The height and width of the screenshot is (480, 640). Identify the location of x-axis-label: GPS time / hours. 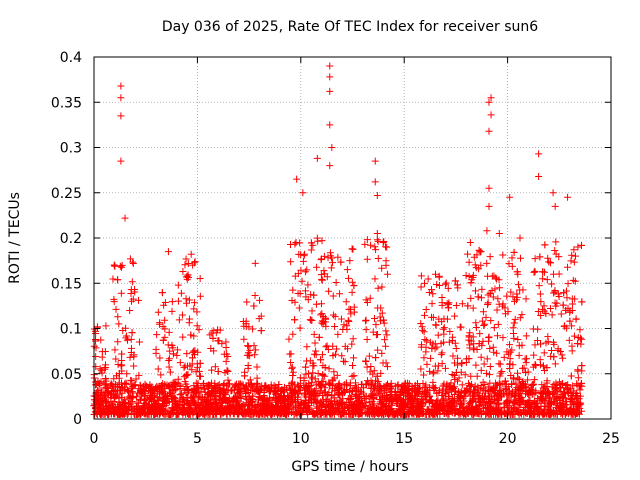
(349, 467).